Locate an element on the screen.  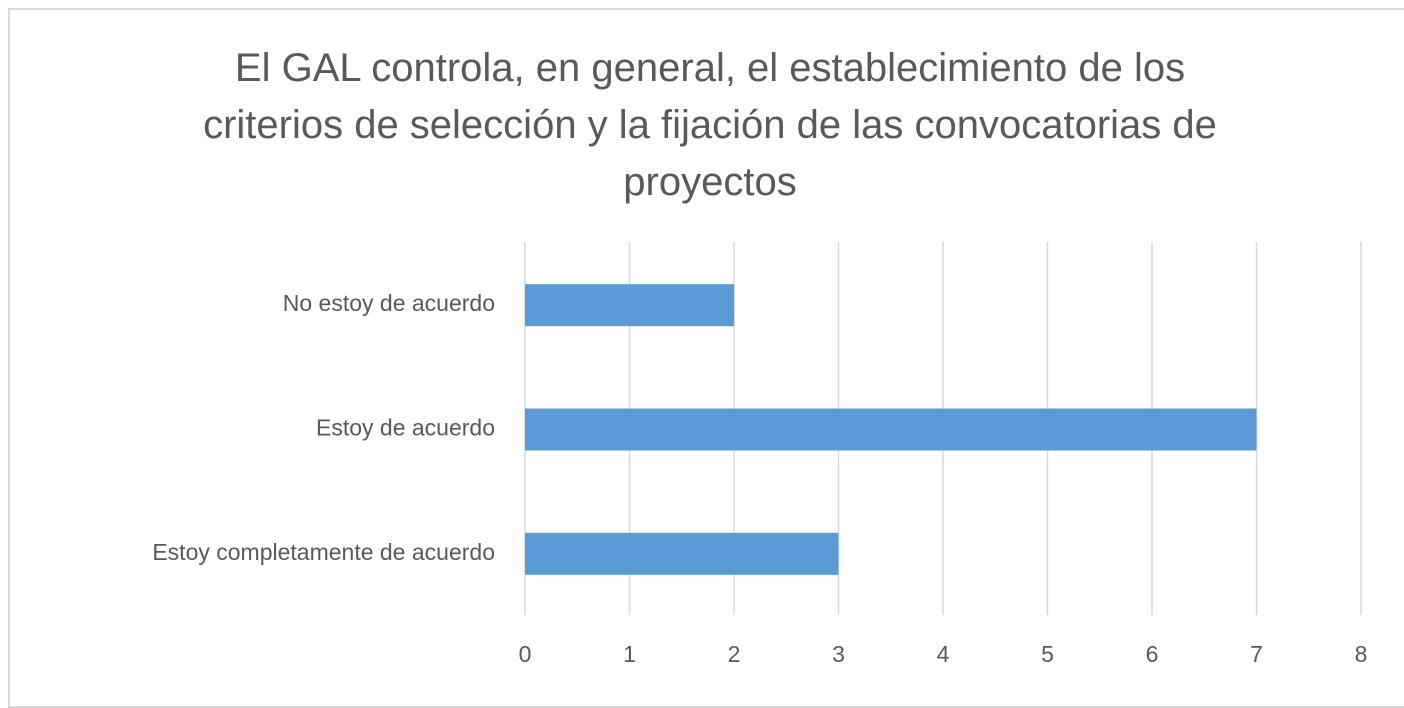
y-tick-label: No estoy de acuerdo is located at coordinates (389, 303).